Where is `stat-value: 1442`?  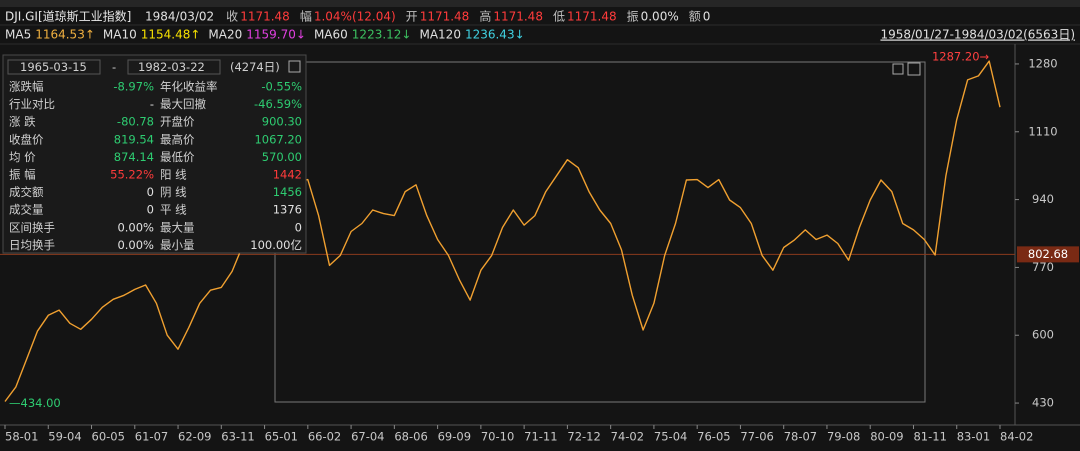
stat-value: 1442 is located at coordinates (287, 175).